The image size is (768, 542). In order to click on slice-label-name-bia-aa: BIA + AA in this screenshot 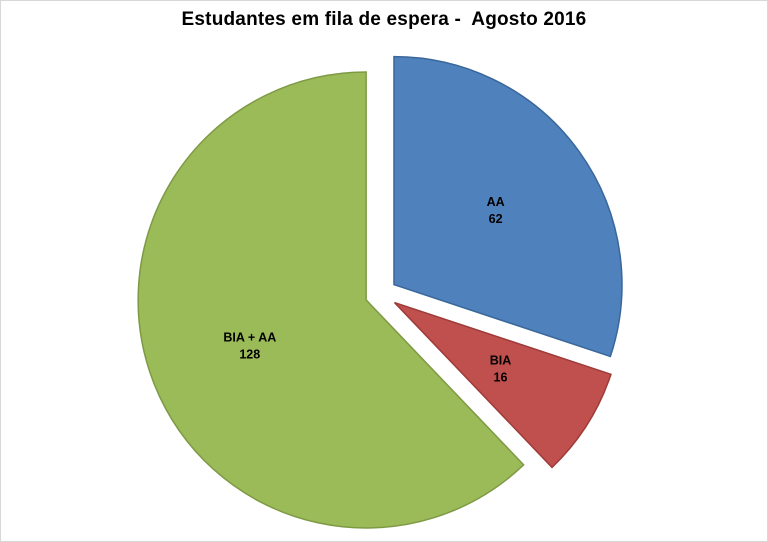, I will do `click(249, 338)`.